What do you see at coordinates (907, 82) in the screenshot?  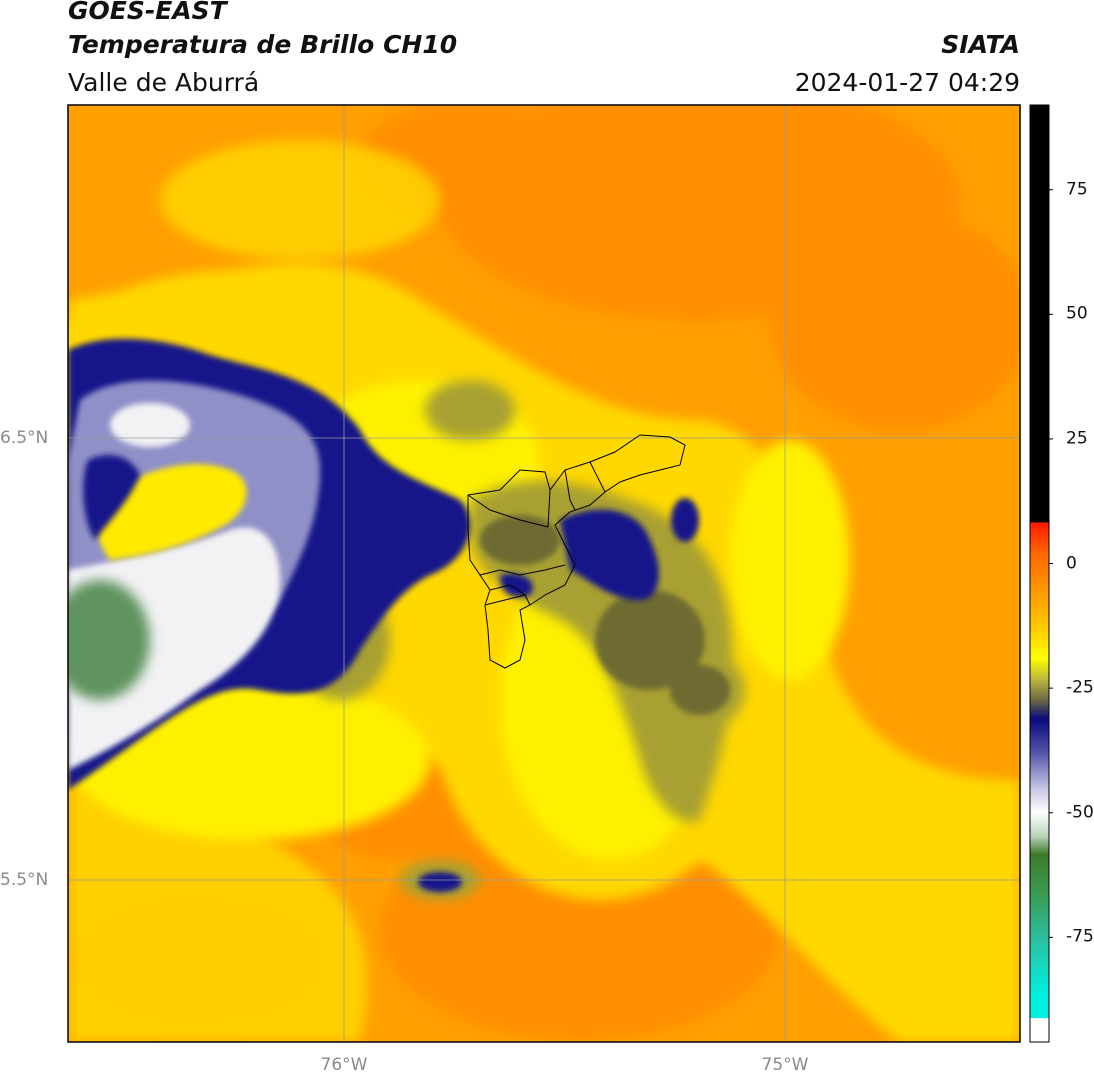 I see `datetime-label: 2024-01-27 04:29` at bounding box center [907, 82].